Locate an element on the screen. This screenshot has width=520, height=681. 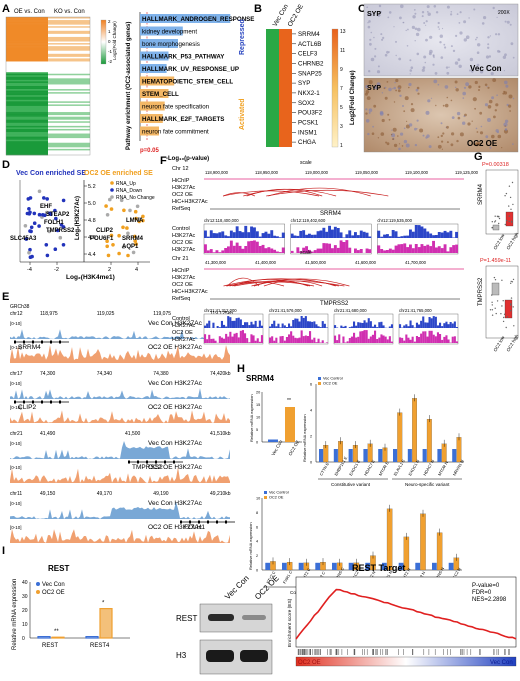
h2-xcat: CTTN E is located at coordinates (324, 468).